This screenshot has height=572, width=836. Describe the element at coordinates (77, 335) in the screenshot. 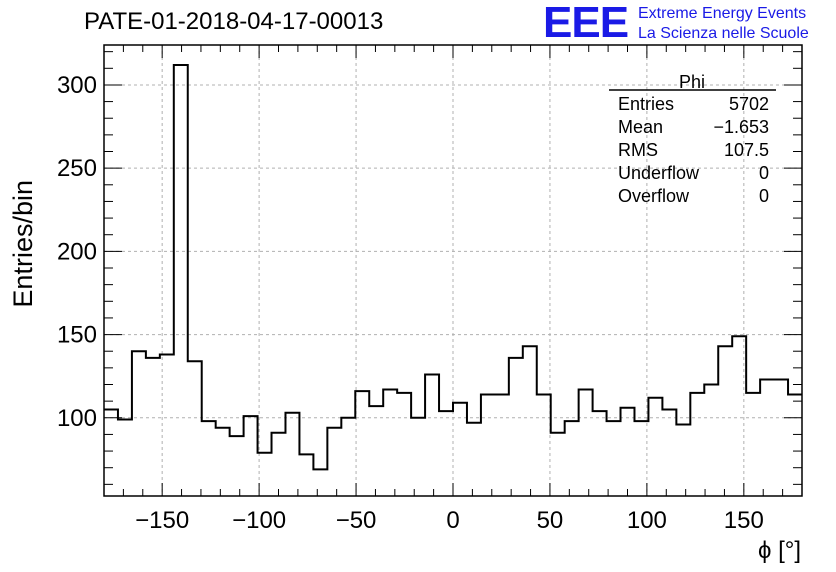

I see `y-tick-label: 150` at that location.